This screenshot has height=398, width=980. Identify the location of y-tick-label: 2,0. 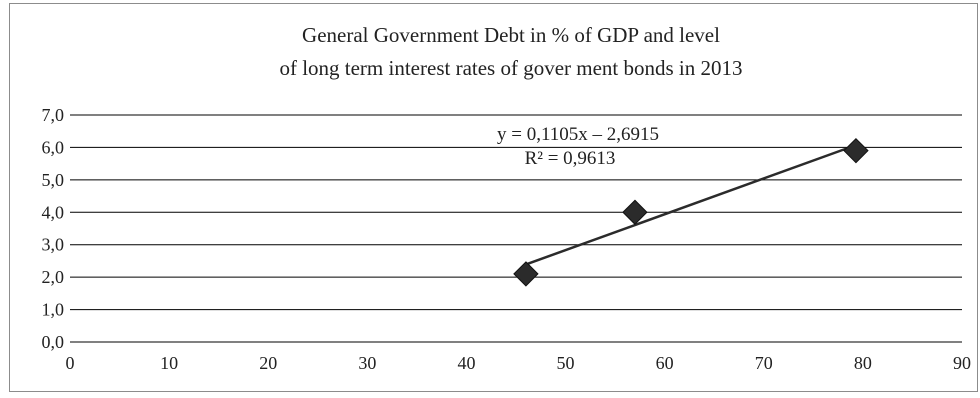
(53, 277).